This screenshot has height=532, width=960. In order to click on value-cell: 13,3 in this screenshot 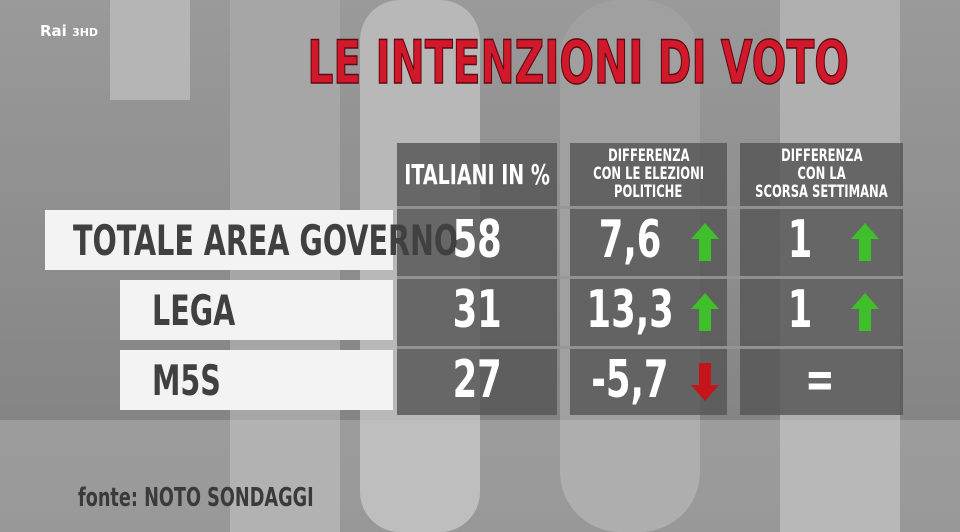, I will do `click(630, 310)`.